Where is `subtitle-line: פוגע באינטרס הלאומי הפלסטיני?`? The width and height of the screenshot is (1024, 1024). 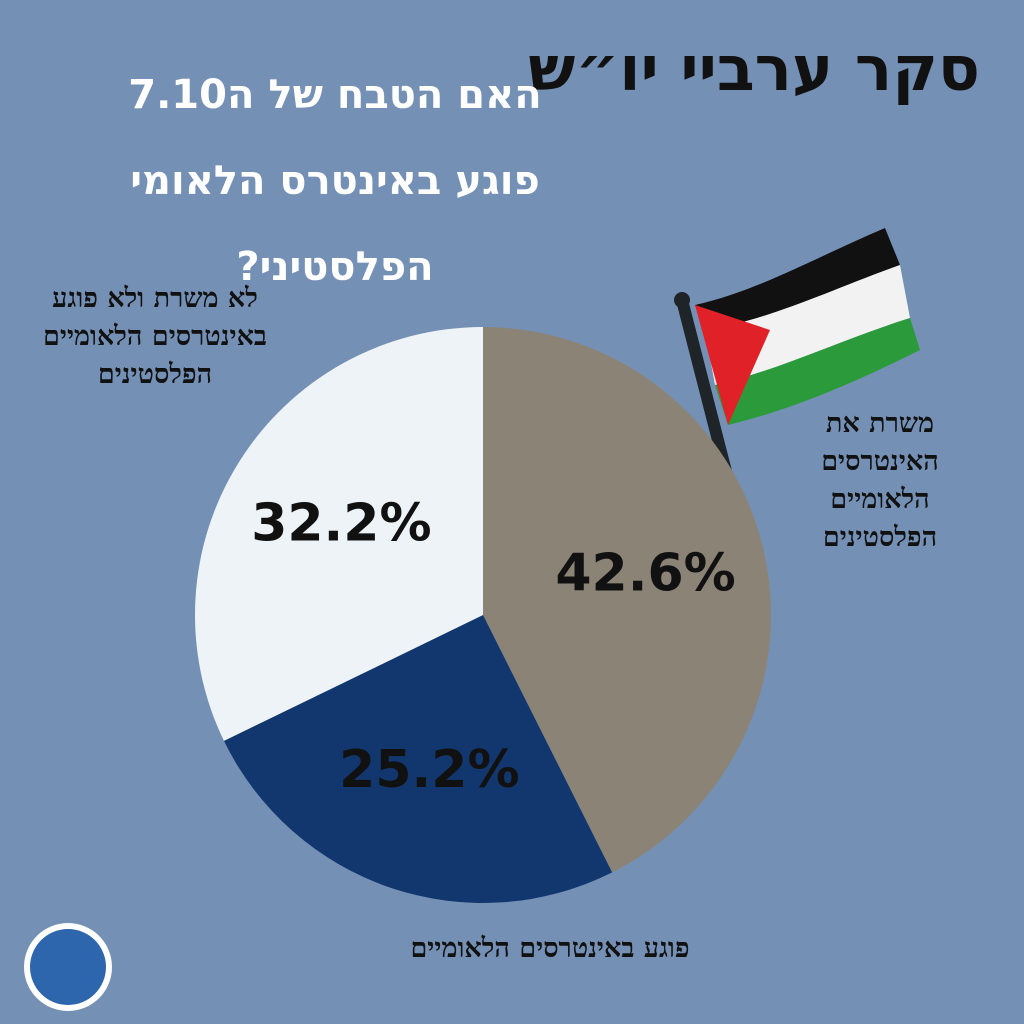
subtitle-line: פוגע באינטרס הלאומי הפלסטיני? is located at coordinates (335, 224).